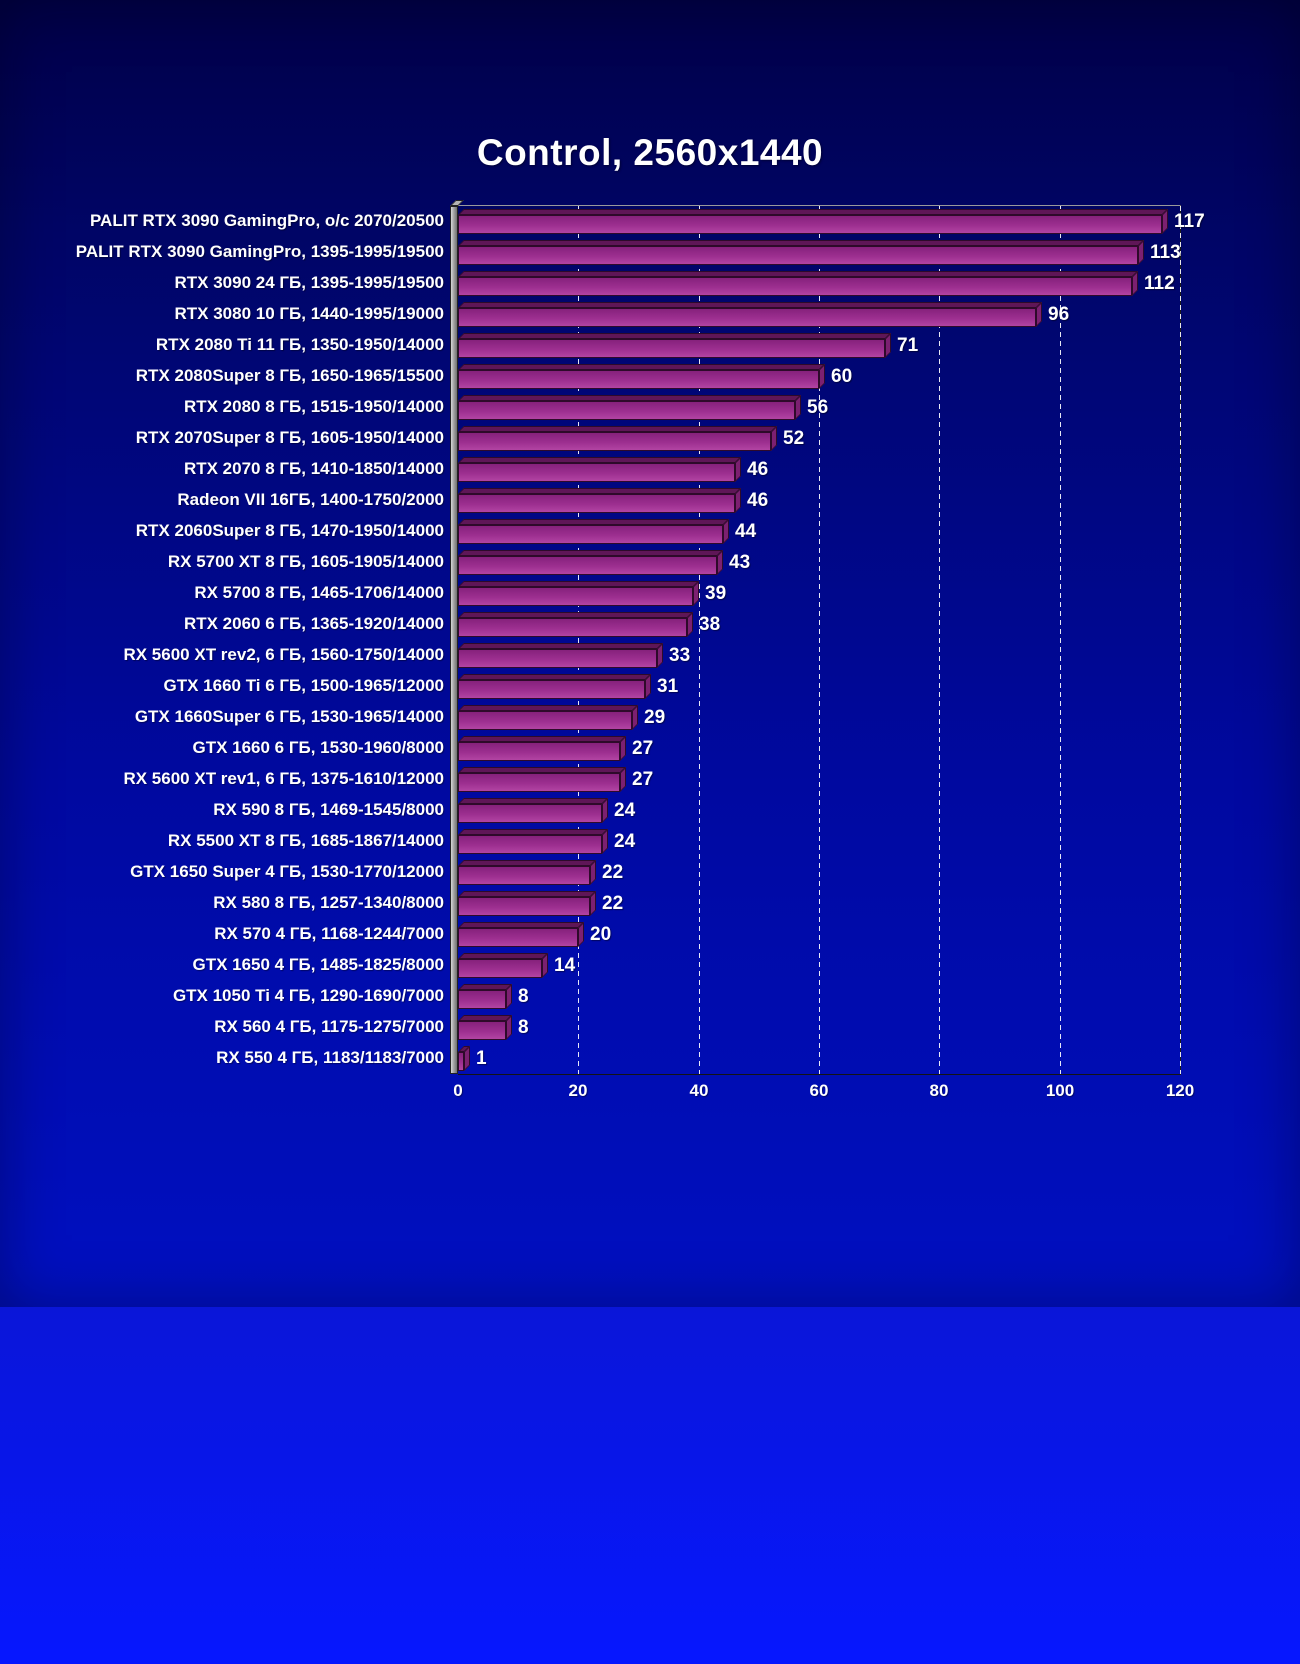 This screenshot has width=1300, height=1664. Describe the element at coordinates (289, 716) in the screenshot. I see `category-label: GTX 1660Super 6 ГБ, 1530-1965/14000` at that location.